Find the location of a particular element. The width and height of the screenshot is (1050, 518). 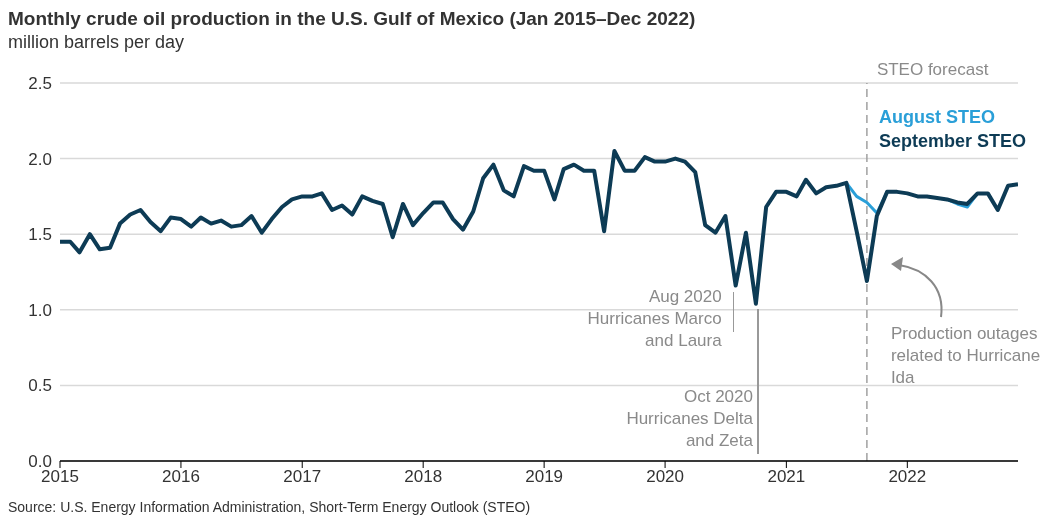

ref-line-label: STEO forecast is located at coordinates (932, 69).